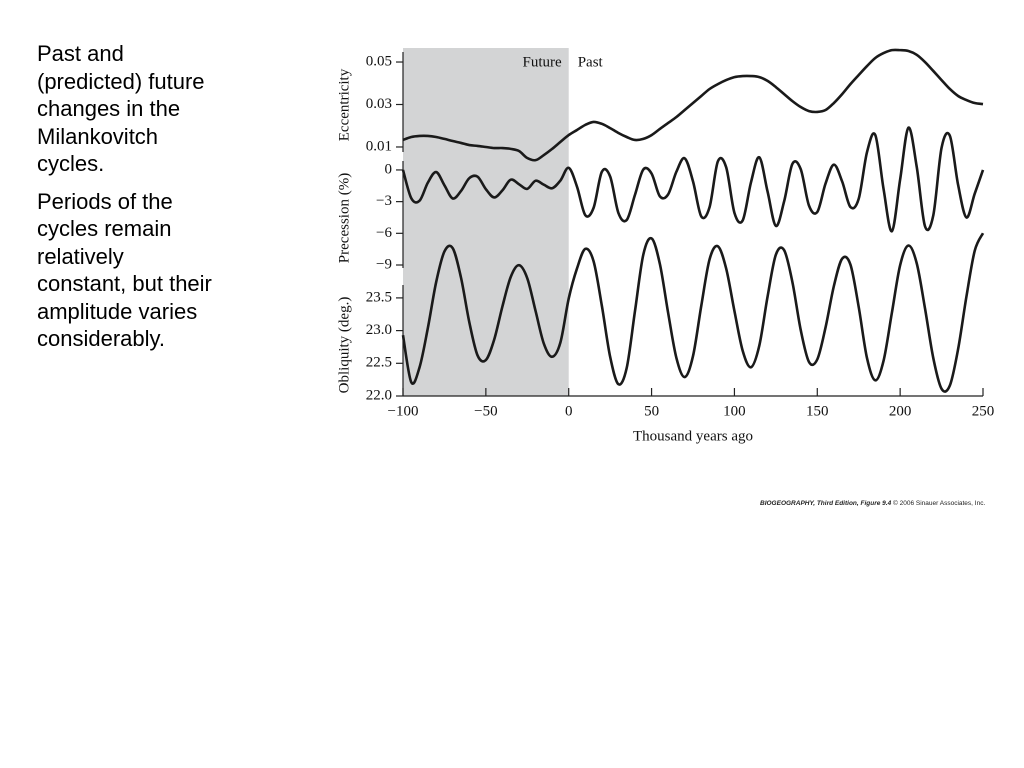 The height and width of the screenshot is (768, 1024). I want to click on x-tick-label: 200, so click(900, 411).